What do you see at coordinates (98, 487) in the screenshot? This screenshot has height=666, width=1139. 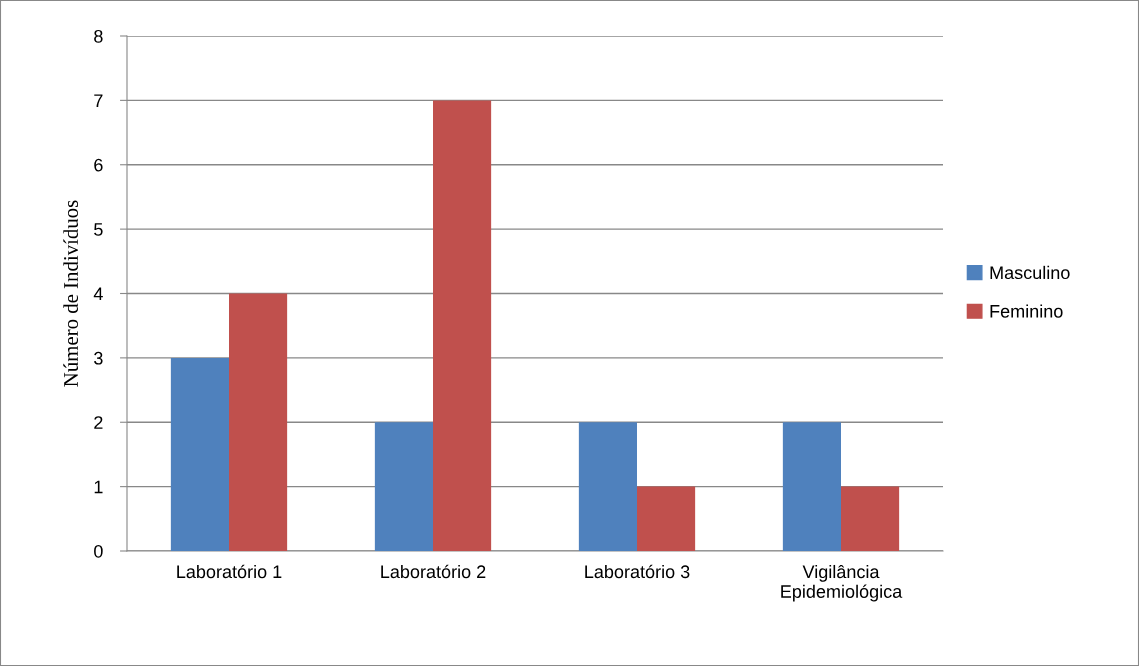 I see `y-tick-label: 1` at bounding box center [98, 487].